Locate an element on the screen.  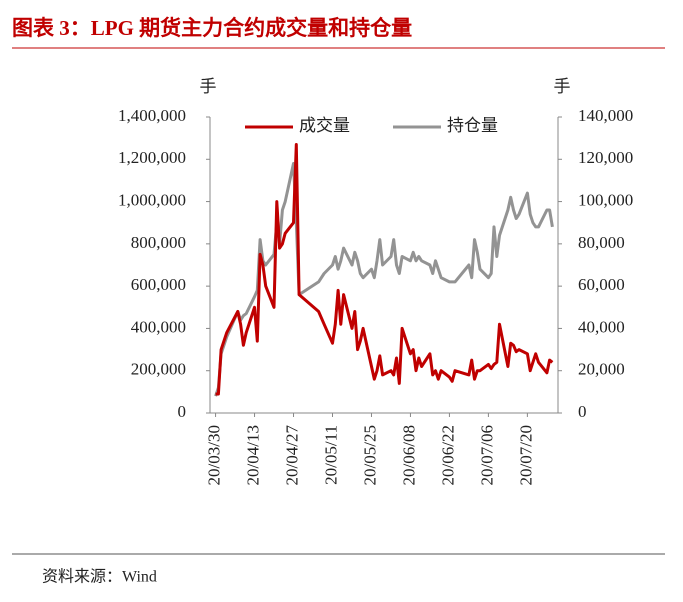
x-tick-label: 20/06/08 is located at coordinates (408, 455).